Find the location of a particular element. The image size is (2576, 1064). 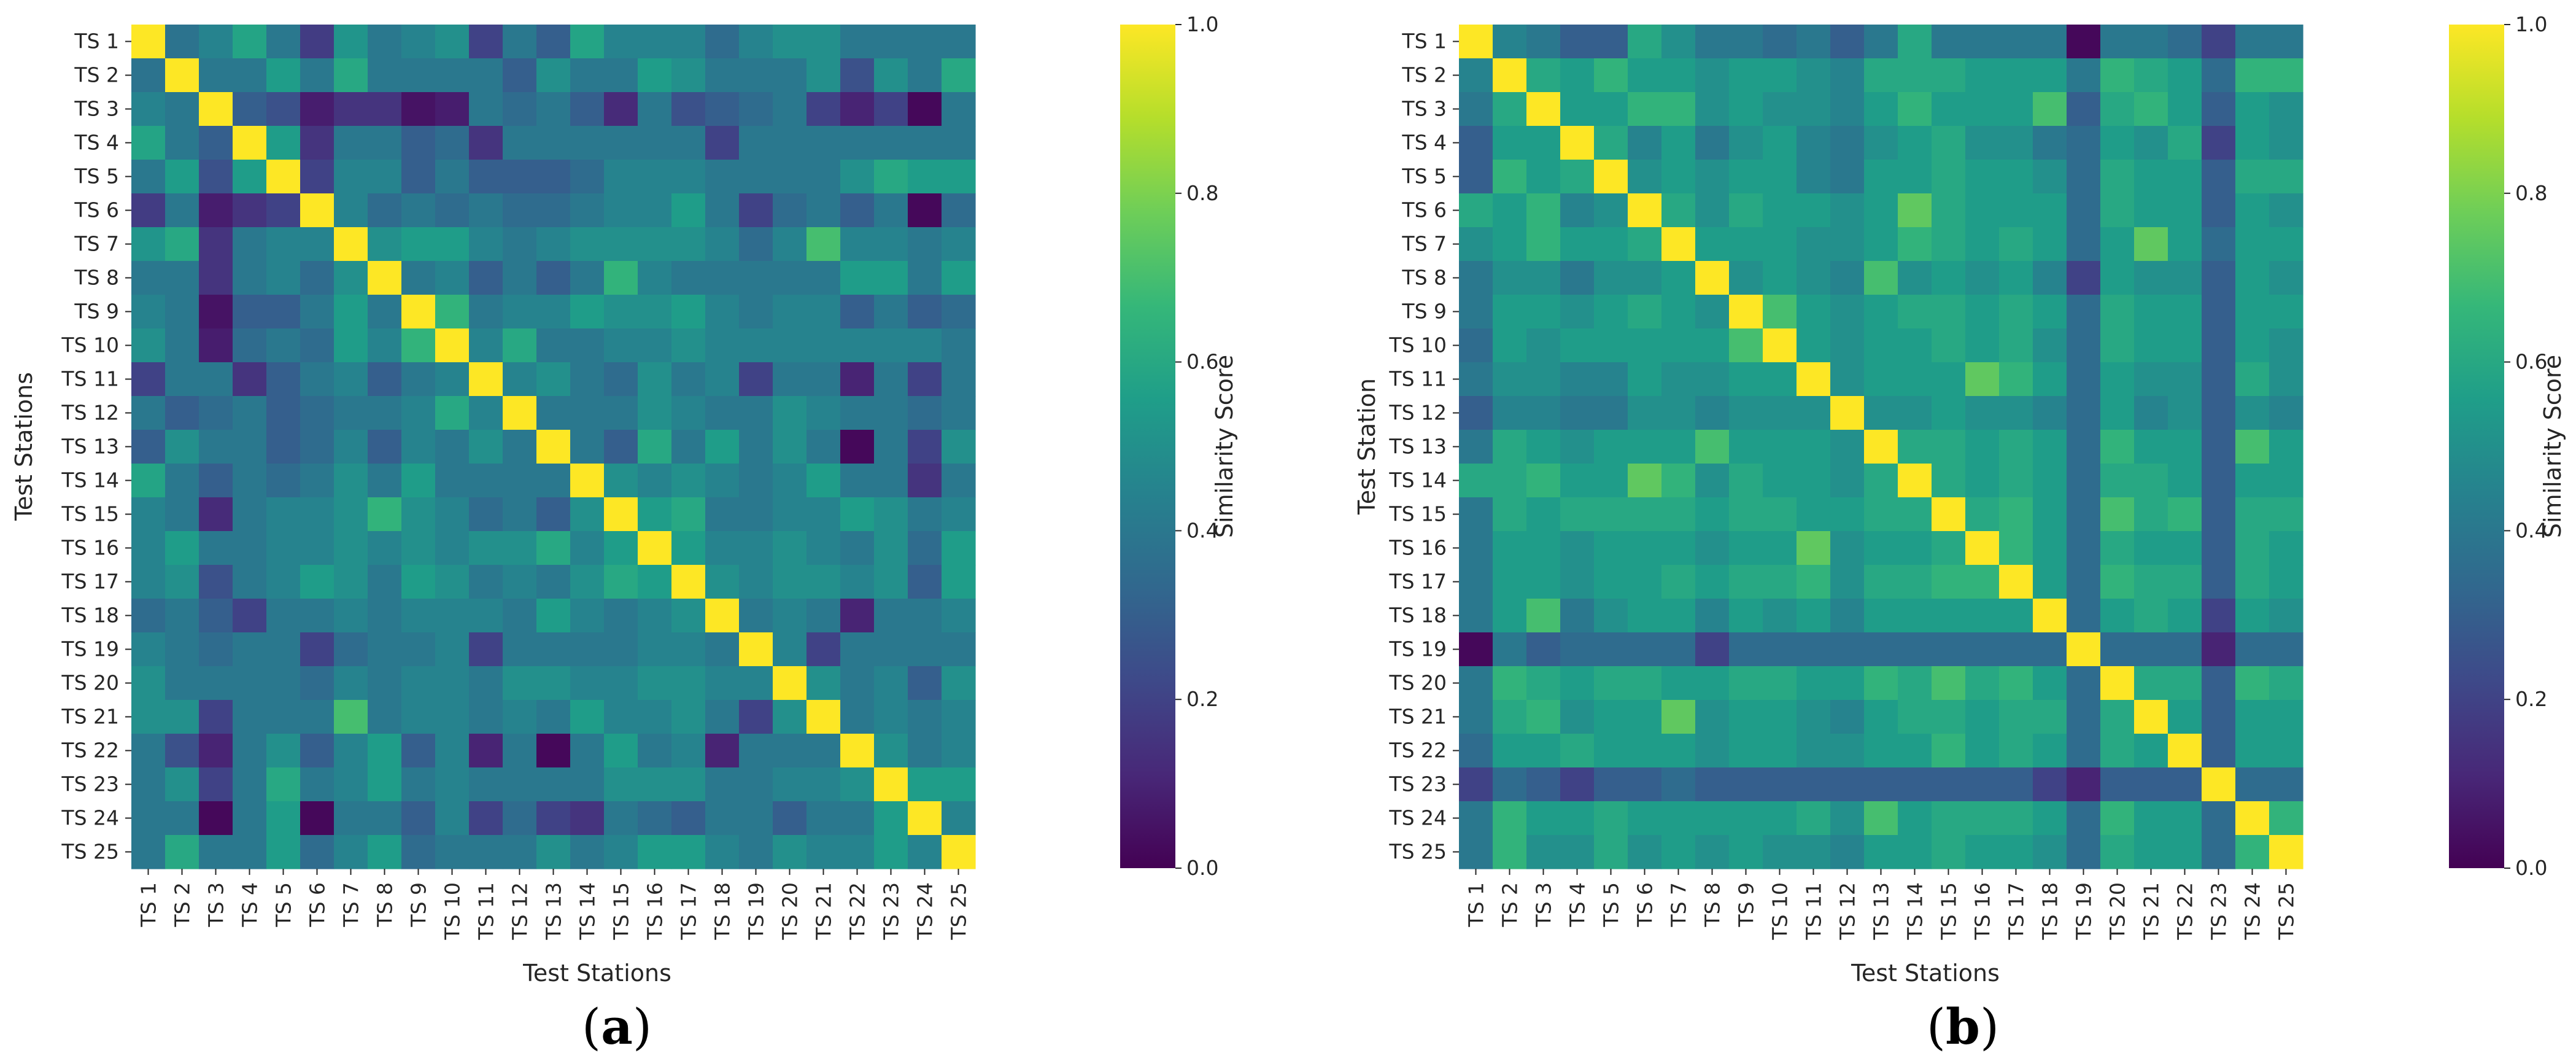

heatmap-a-cell-r19-c6 is located at coordinates (317, 649).